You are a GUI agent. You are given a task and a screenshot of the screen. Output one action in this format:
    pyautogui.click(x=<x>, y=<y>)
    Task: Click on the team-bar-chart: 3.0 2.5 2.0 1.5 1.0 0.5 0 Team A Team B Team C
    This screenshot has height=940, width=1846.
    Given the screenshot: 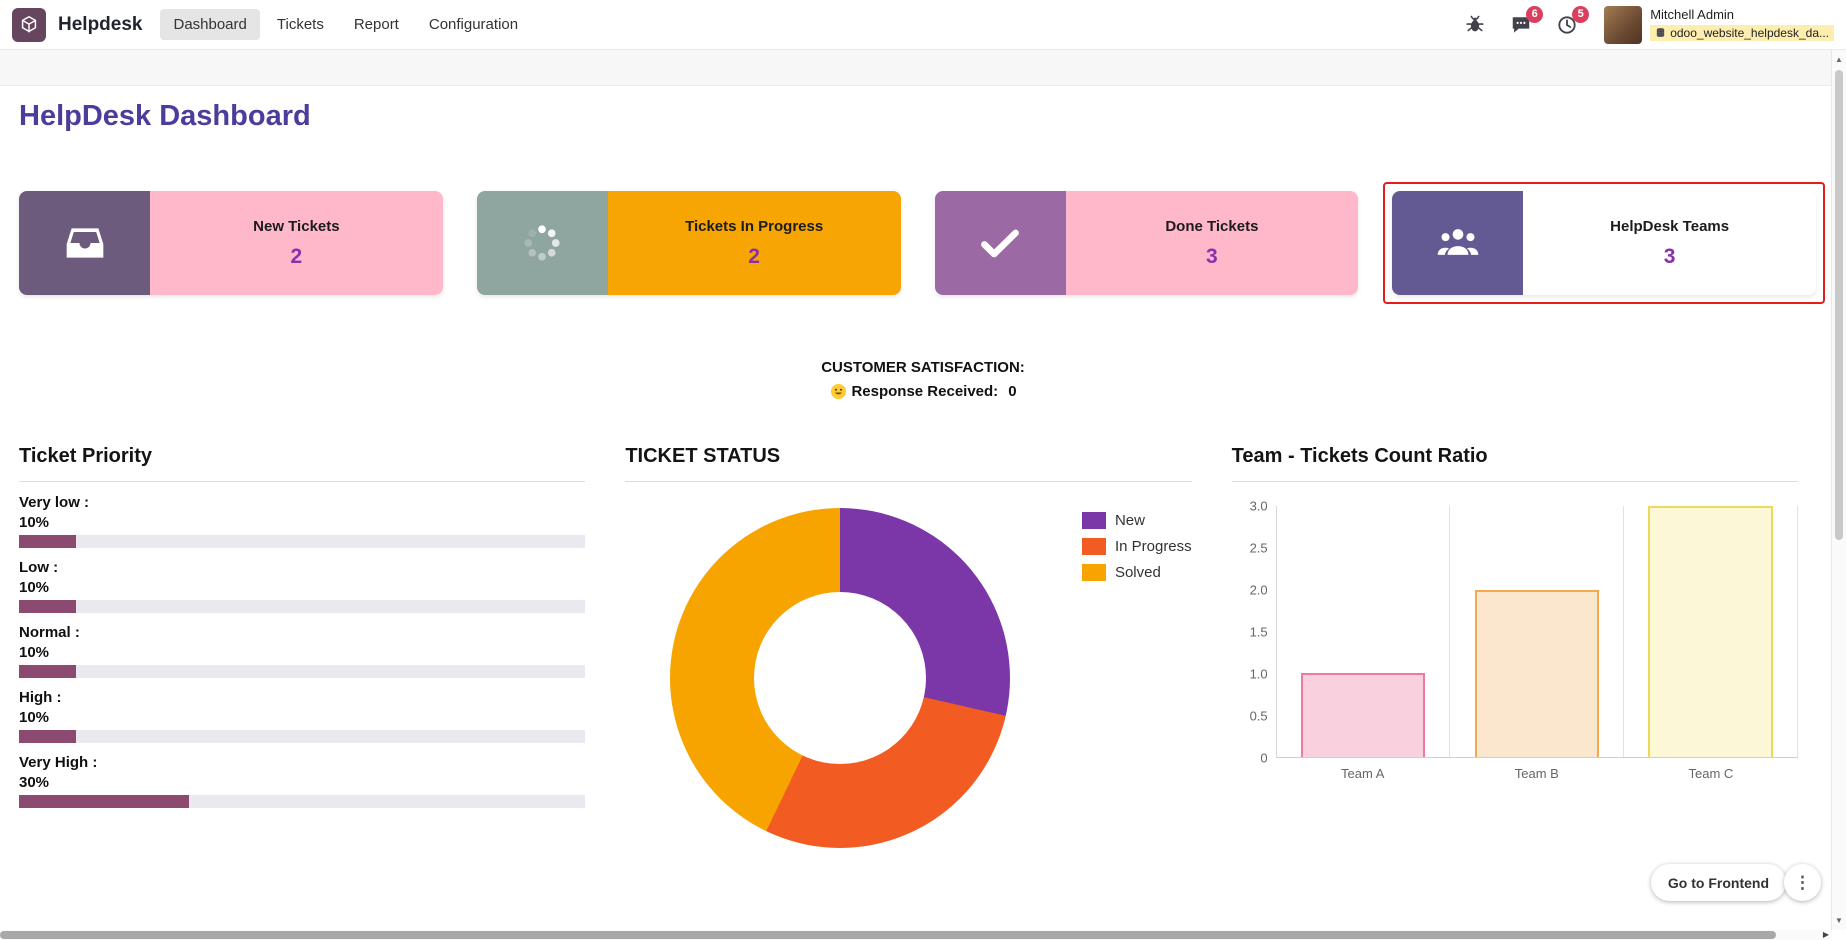 What is the action you would take?
    pyautogui.click(x=1515, y=640)
    